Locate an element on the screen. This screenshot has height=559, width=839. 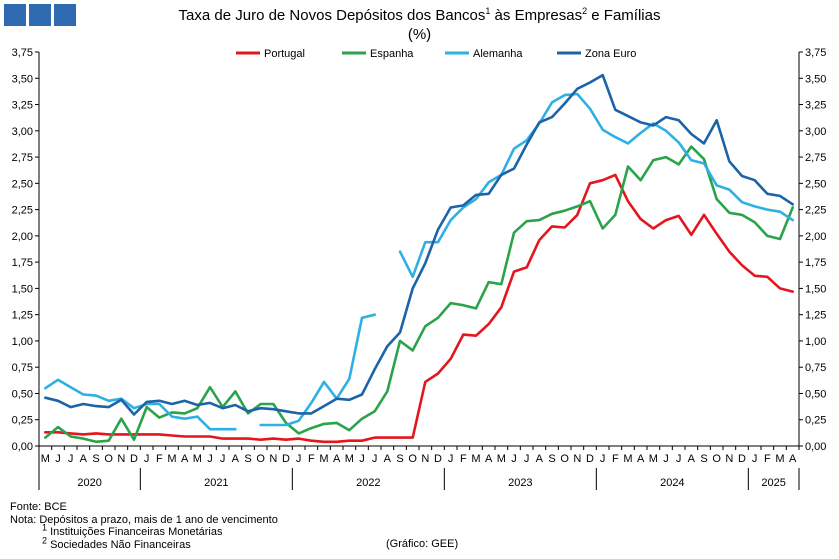
y-tick-label-right: 1,50 is located at coordinates (815, 289).